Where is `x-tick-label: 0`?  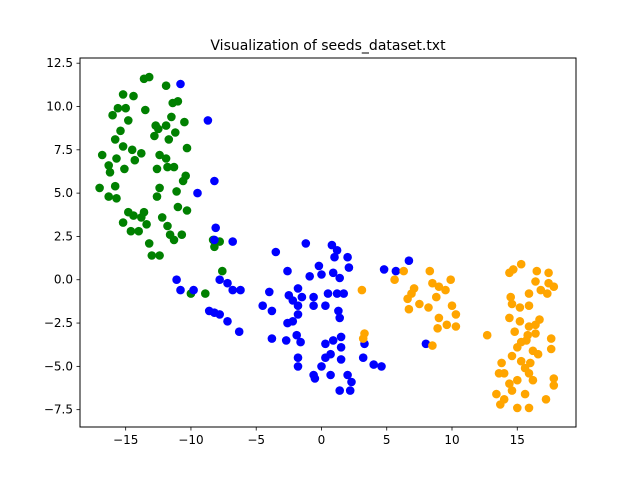 x-tick-label: 0 is located at coordinates (322, 440).